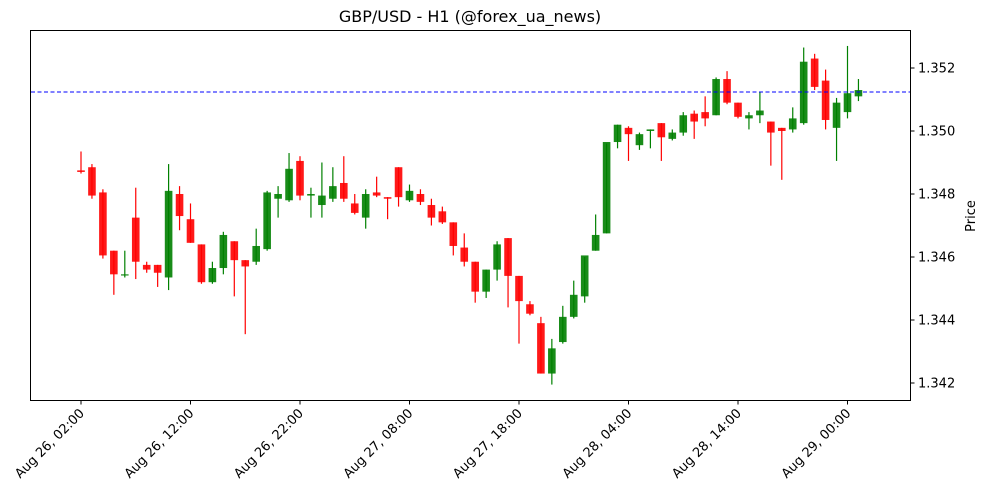 This screenshot has width=1000, height=500. I want to click on y-tick-label: 1.346, so click(936, 258).